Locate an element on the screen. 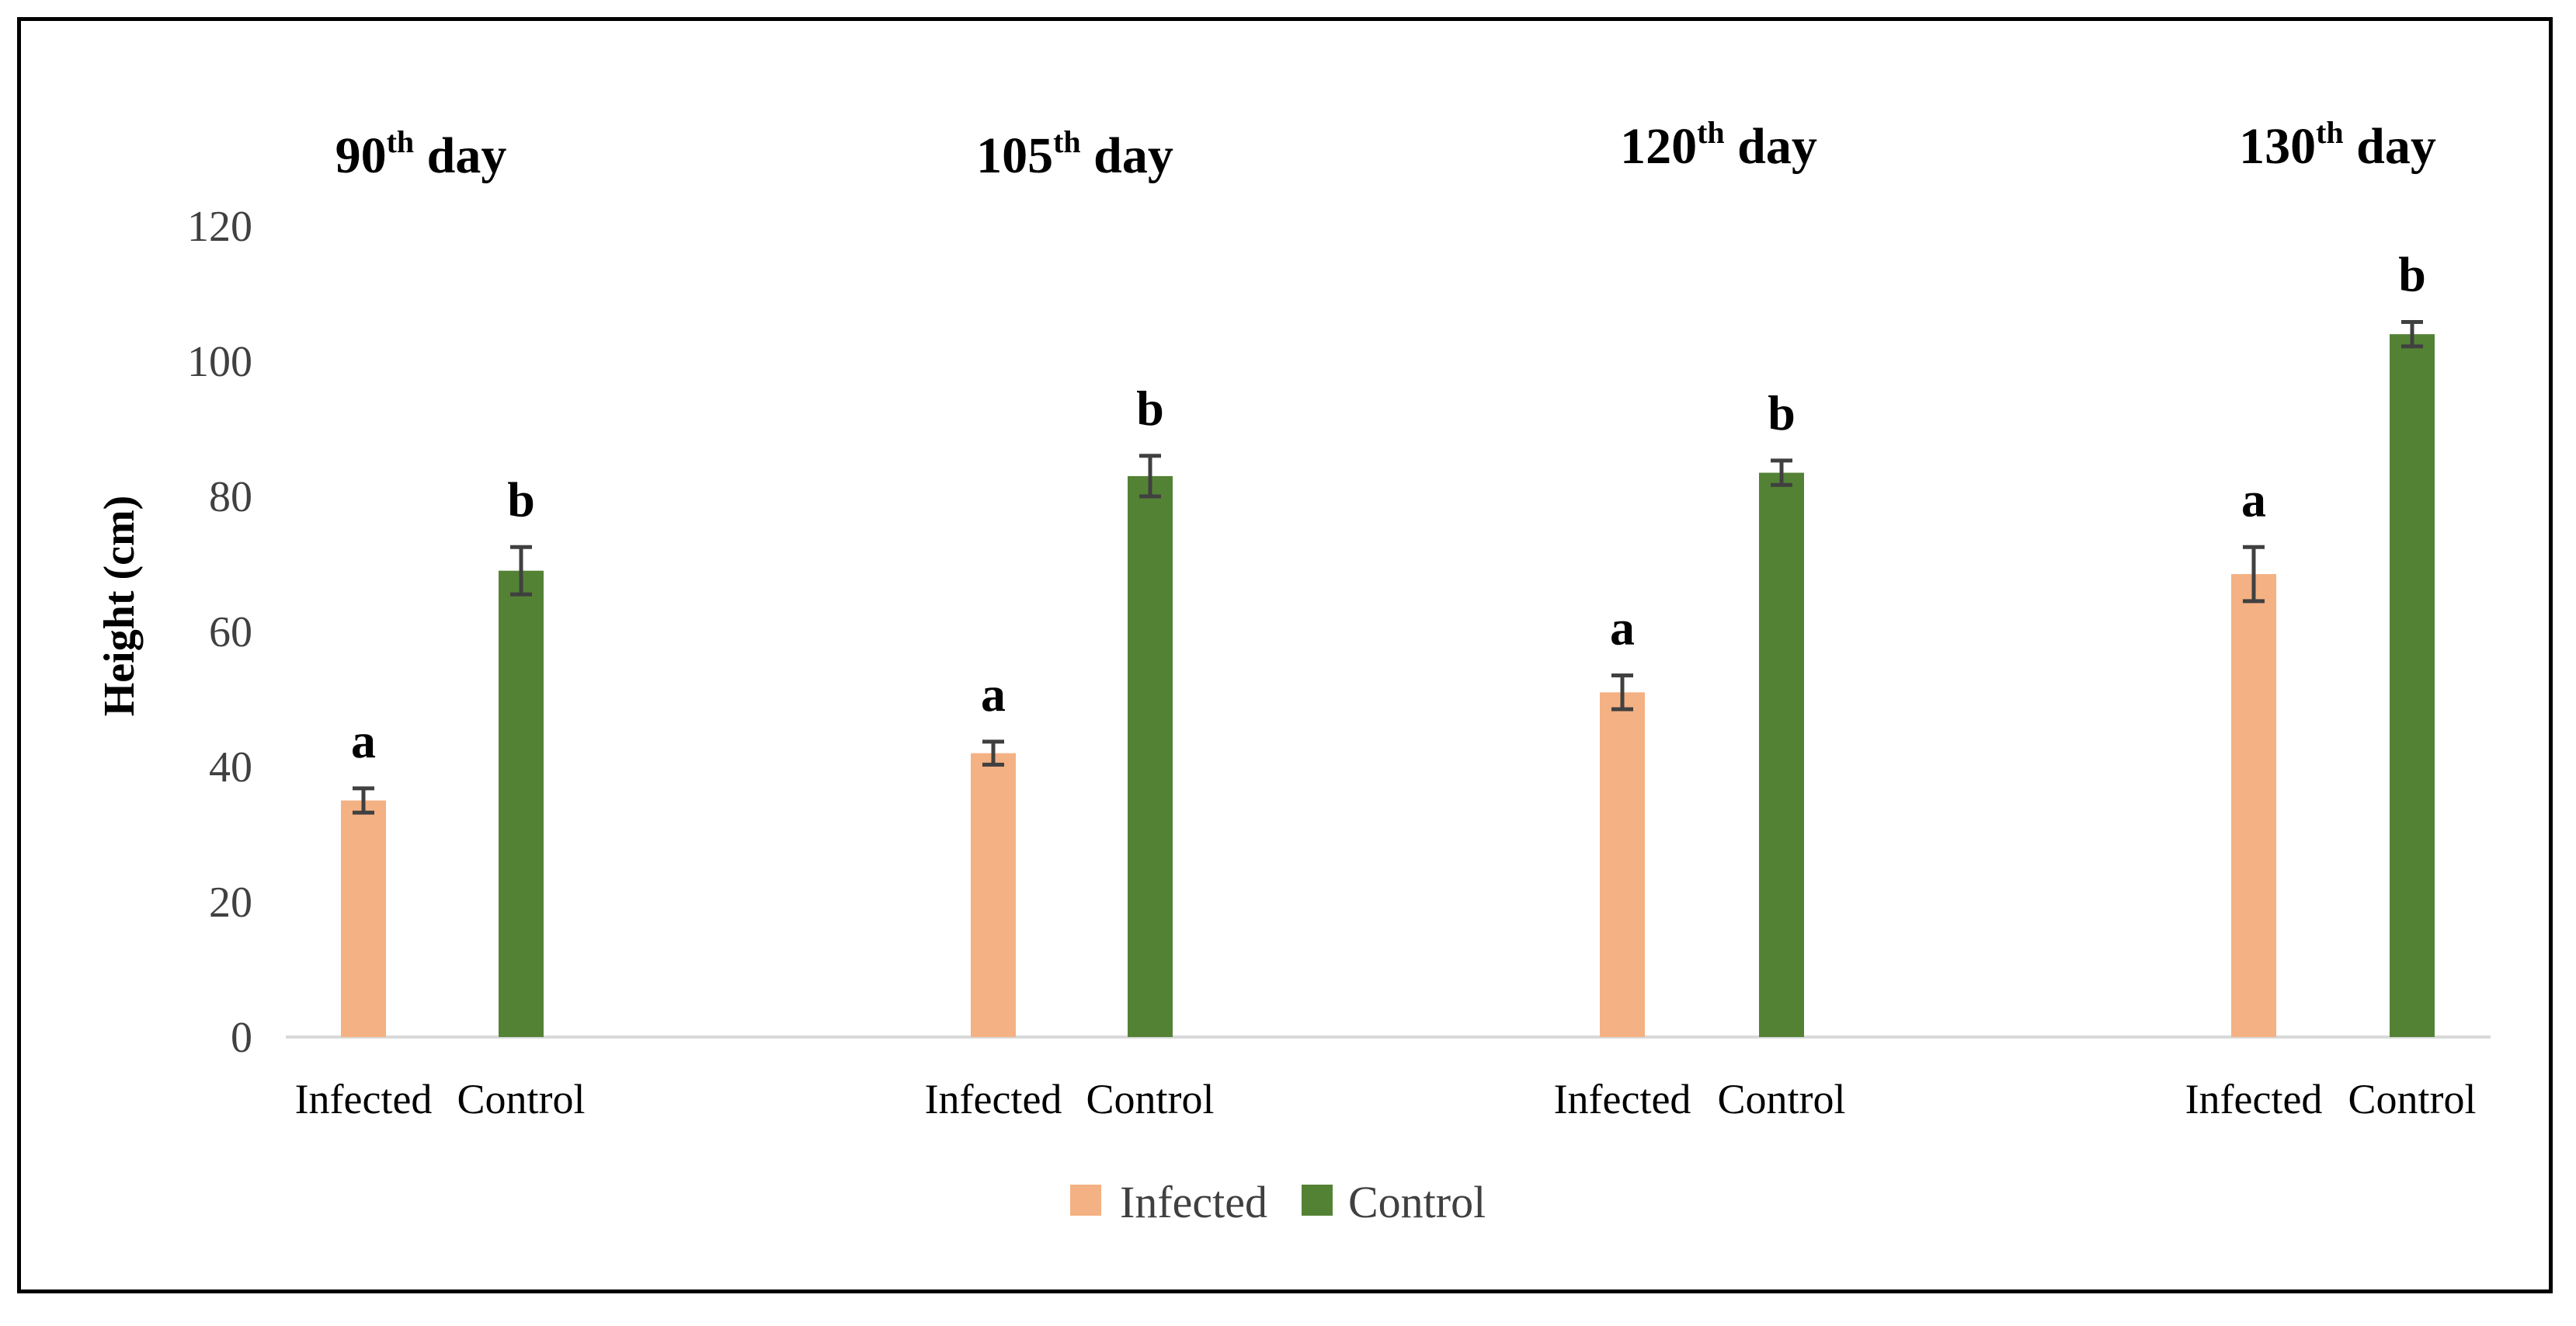 The width and height of the screenshot is (2576, 1326). panel-title: 105th day is located at coordinates (1074, 154).